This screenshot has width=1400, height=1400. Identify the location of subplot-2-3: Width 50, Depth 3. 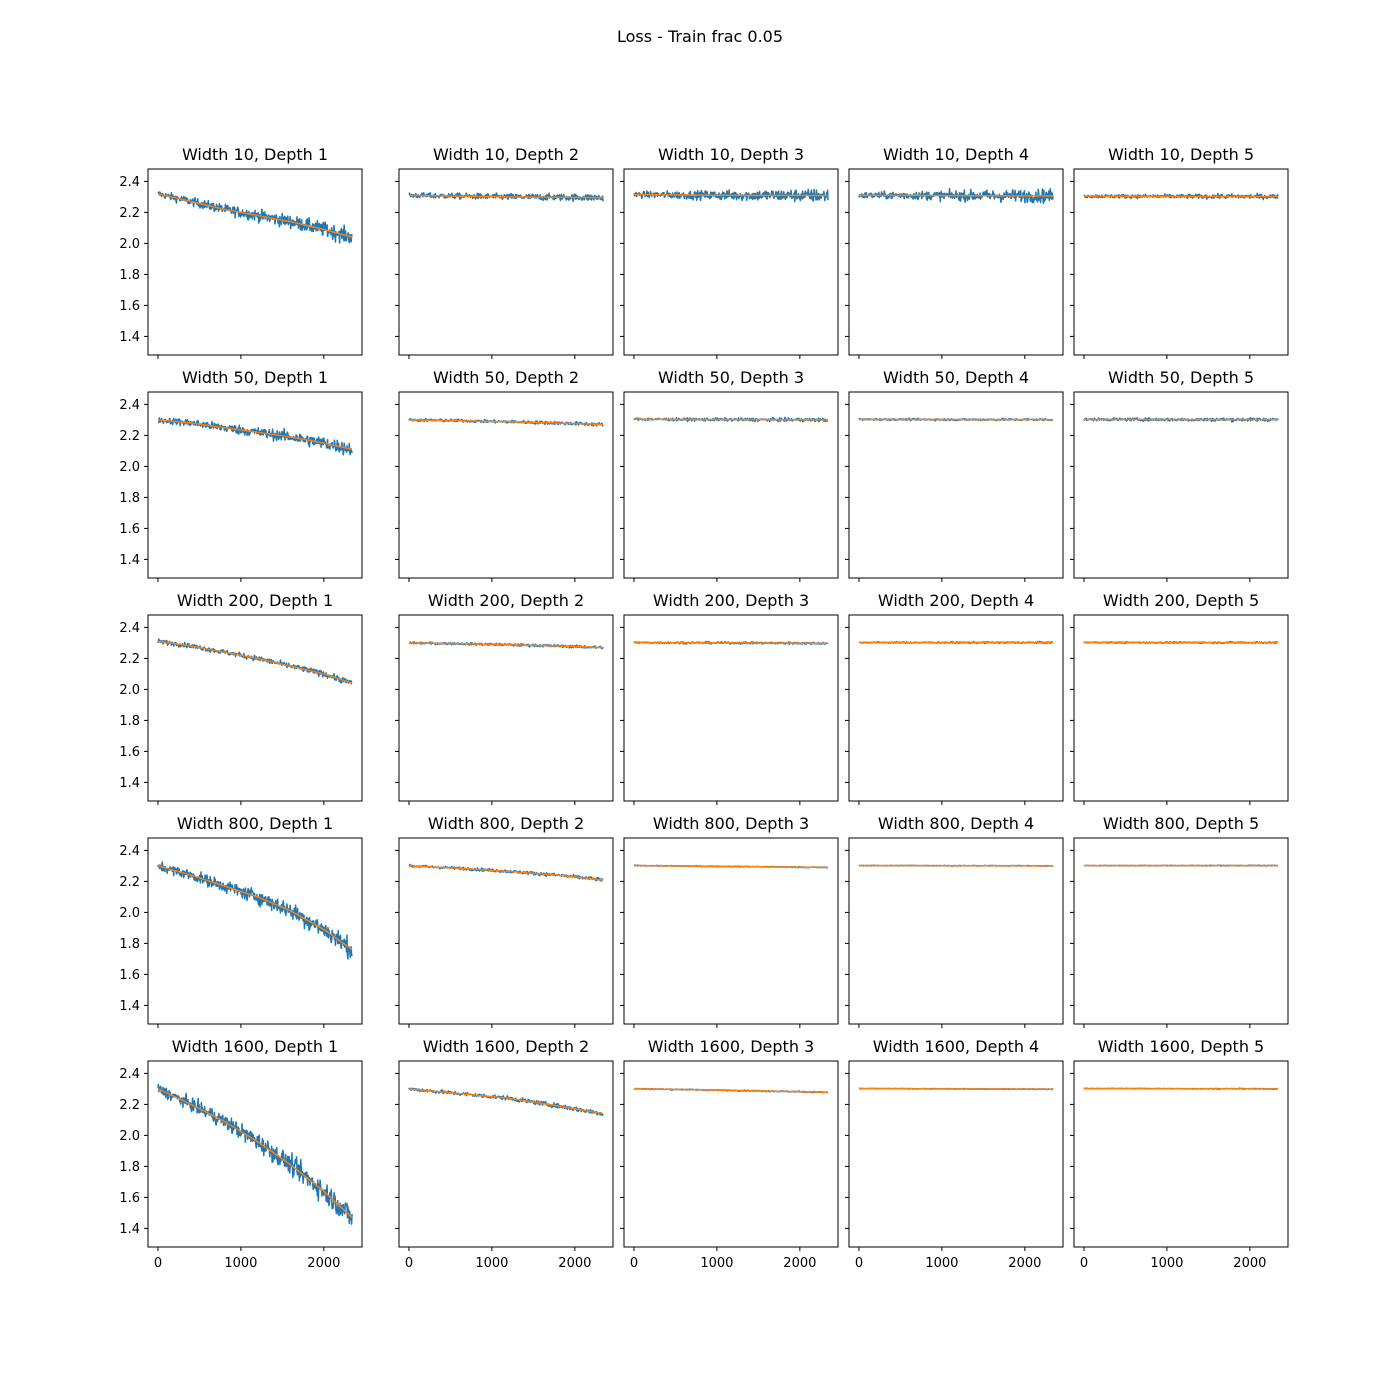
(729, 475).